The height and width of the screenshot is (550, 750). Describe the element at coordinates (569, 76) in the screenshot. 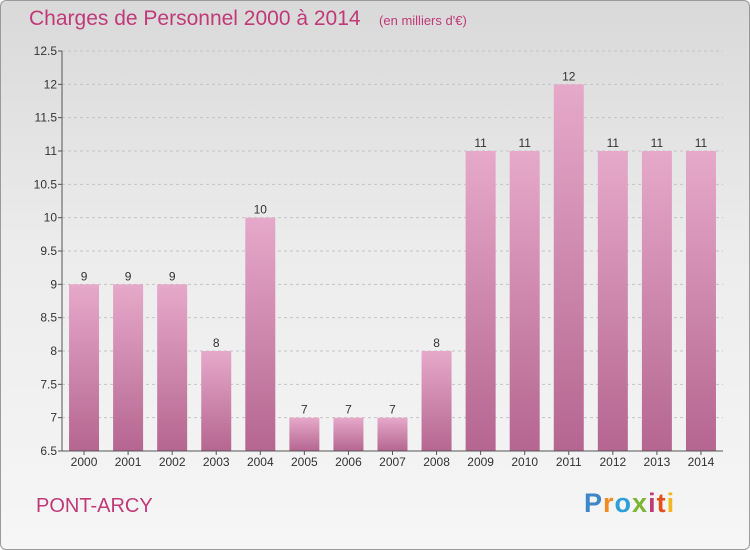

I see `bar-value-label: 12` at that location.